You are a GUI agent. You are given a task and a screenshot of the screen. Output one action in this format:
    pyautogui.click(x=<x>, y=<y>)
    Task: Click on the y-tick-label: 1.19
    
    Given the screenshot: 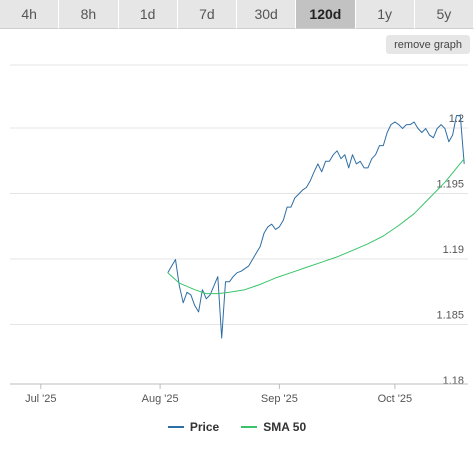 What is the action you would take?
    pyautogui.click(x=453, y=250)
    